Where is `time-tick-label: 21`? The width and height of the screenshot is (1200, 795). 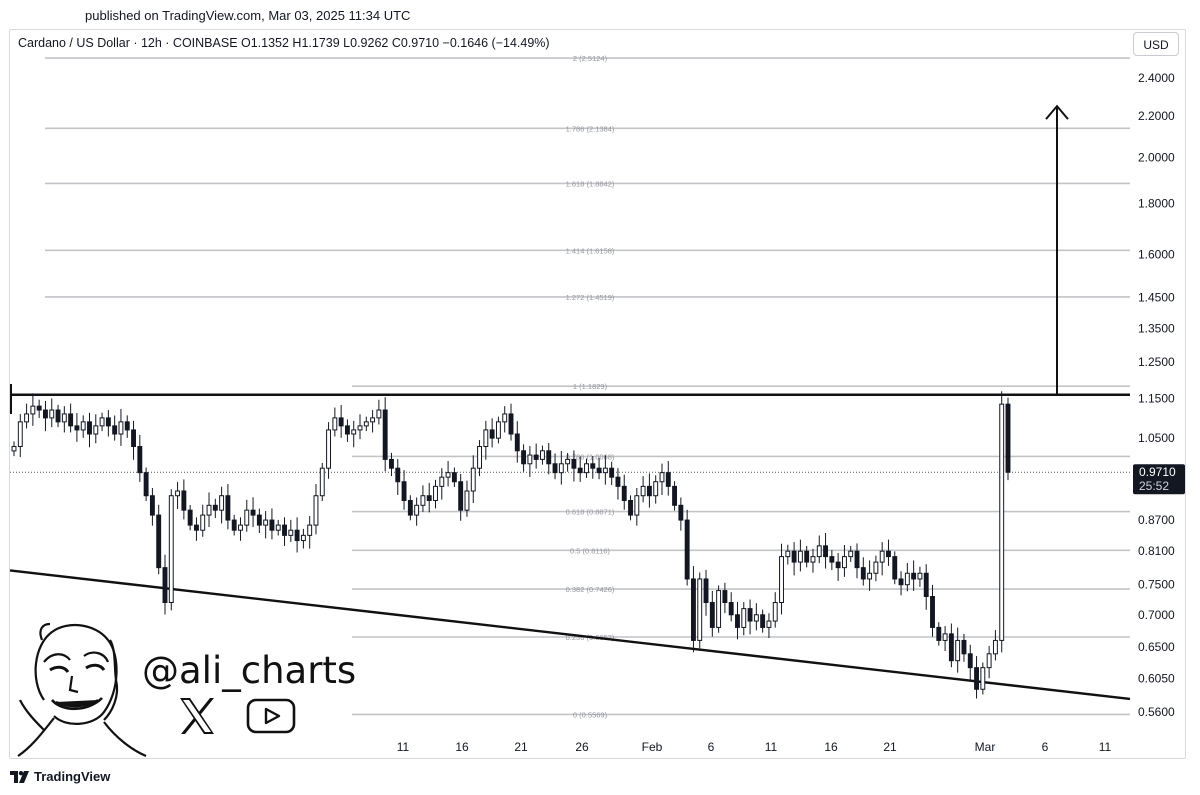 time-tick-label: 21 is located at coordinates (890, 747).